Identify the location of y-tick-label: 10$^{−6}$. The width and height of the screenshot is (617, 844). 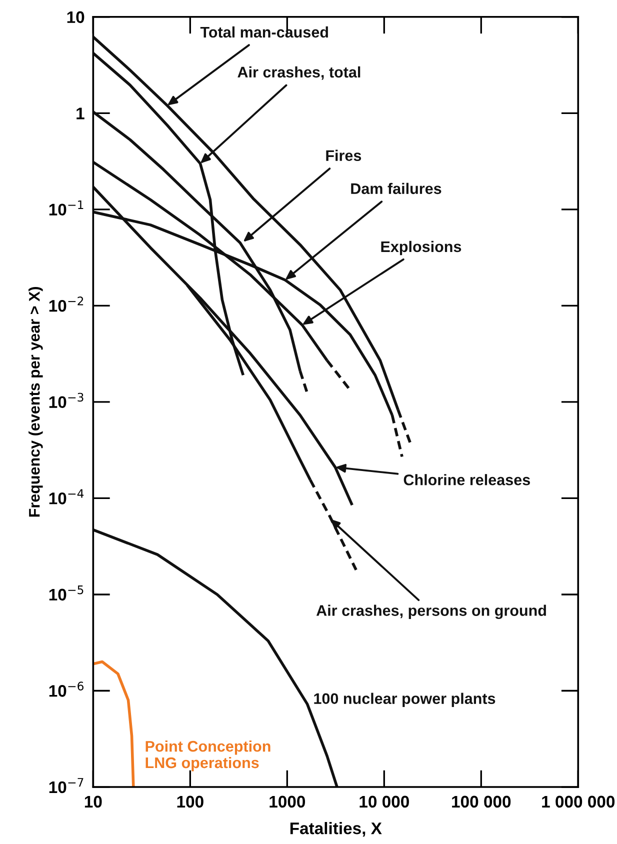
(66, 689).